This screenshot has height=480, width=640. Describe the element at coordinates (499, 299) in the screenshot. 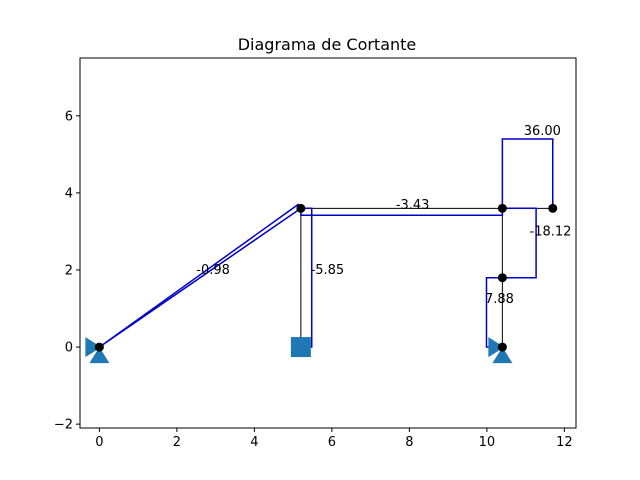

I see `shear-value-label-5: 7.88` at that location.